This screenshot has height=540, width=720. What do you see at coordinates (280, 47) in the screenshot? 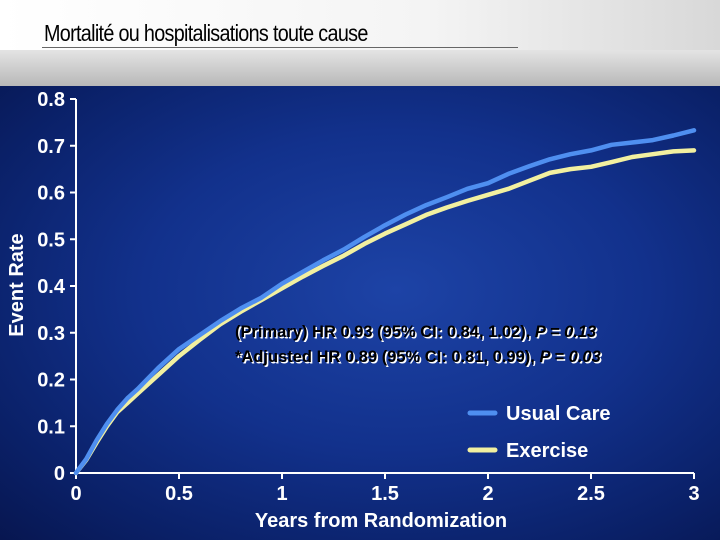
I see `title-underline` at bounding box center [280, 47].